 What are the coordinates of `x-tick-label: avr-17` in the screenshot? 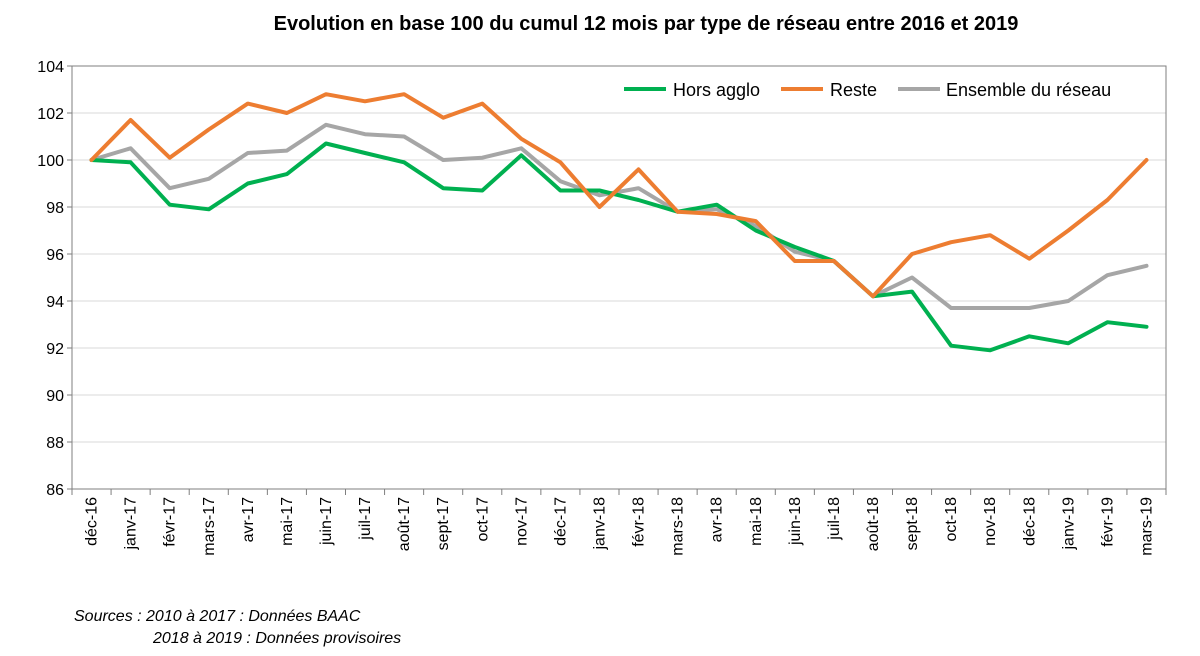 It's located at (248, 519).